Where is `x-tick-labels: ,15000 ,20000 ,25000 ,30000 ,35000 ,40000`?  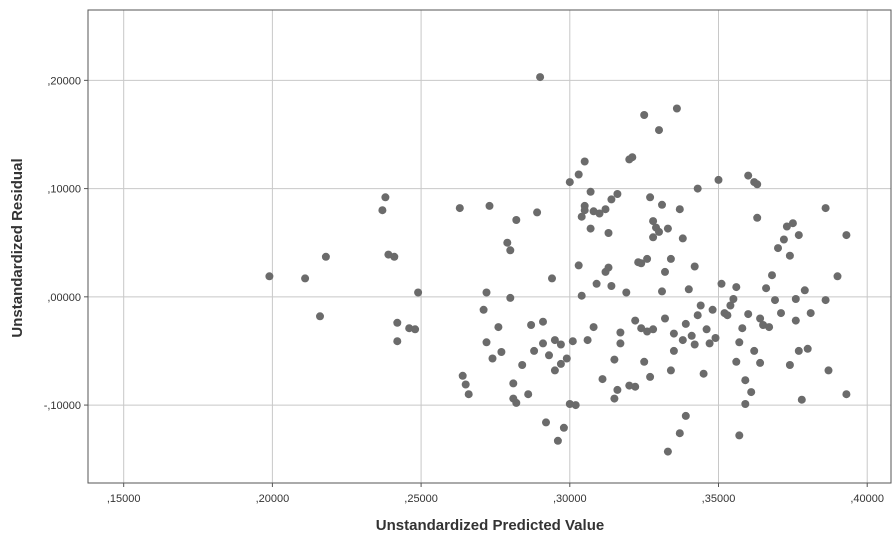 x-tick-labels: ,15000 ,20000 ,25000 ,30000 ,35000 ,40000 is located at coordinates (495, 499).